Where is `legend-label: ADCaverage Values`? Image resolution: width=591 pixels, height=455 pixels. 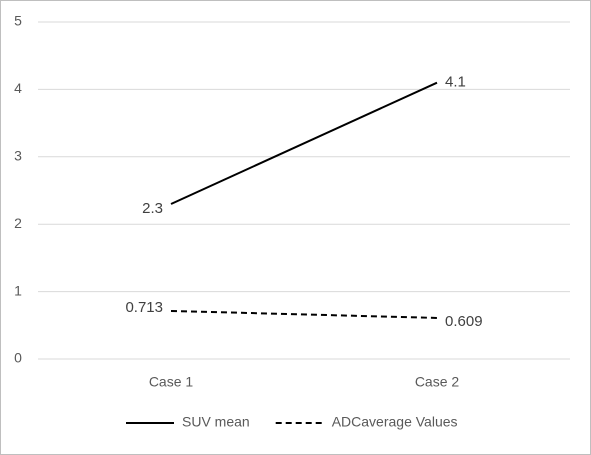 legend-label: ADCaverage Values is located at coordinates (395, 422).